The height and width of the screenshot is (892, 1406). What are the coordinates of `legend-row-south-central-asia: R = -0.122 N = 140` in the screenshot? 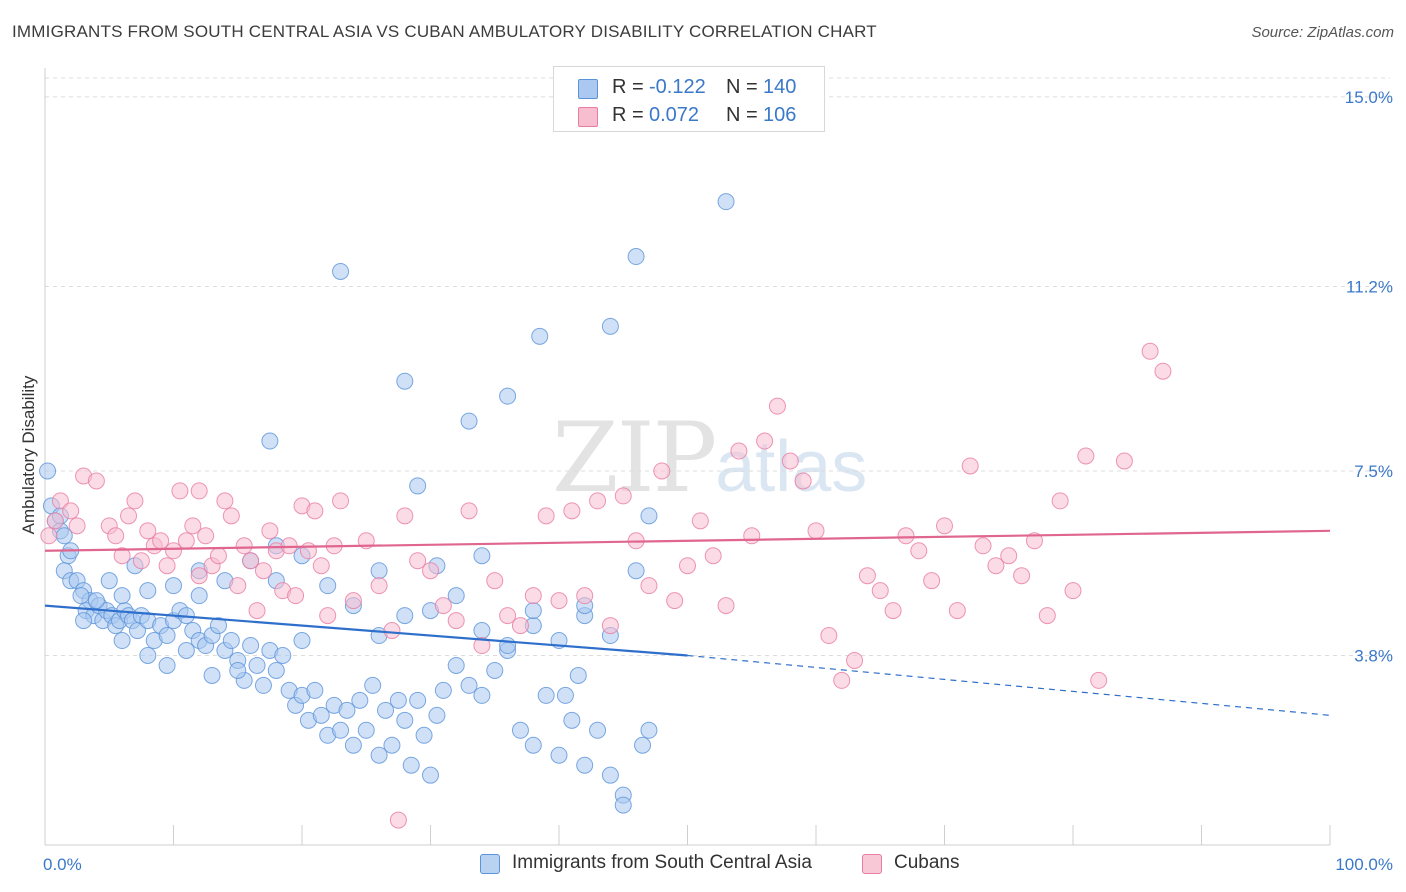 It's located at (689, 86).